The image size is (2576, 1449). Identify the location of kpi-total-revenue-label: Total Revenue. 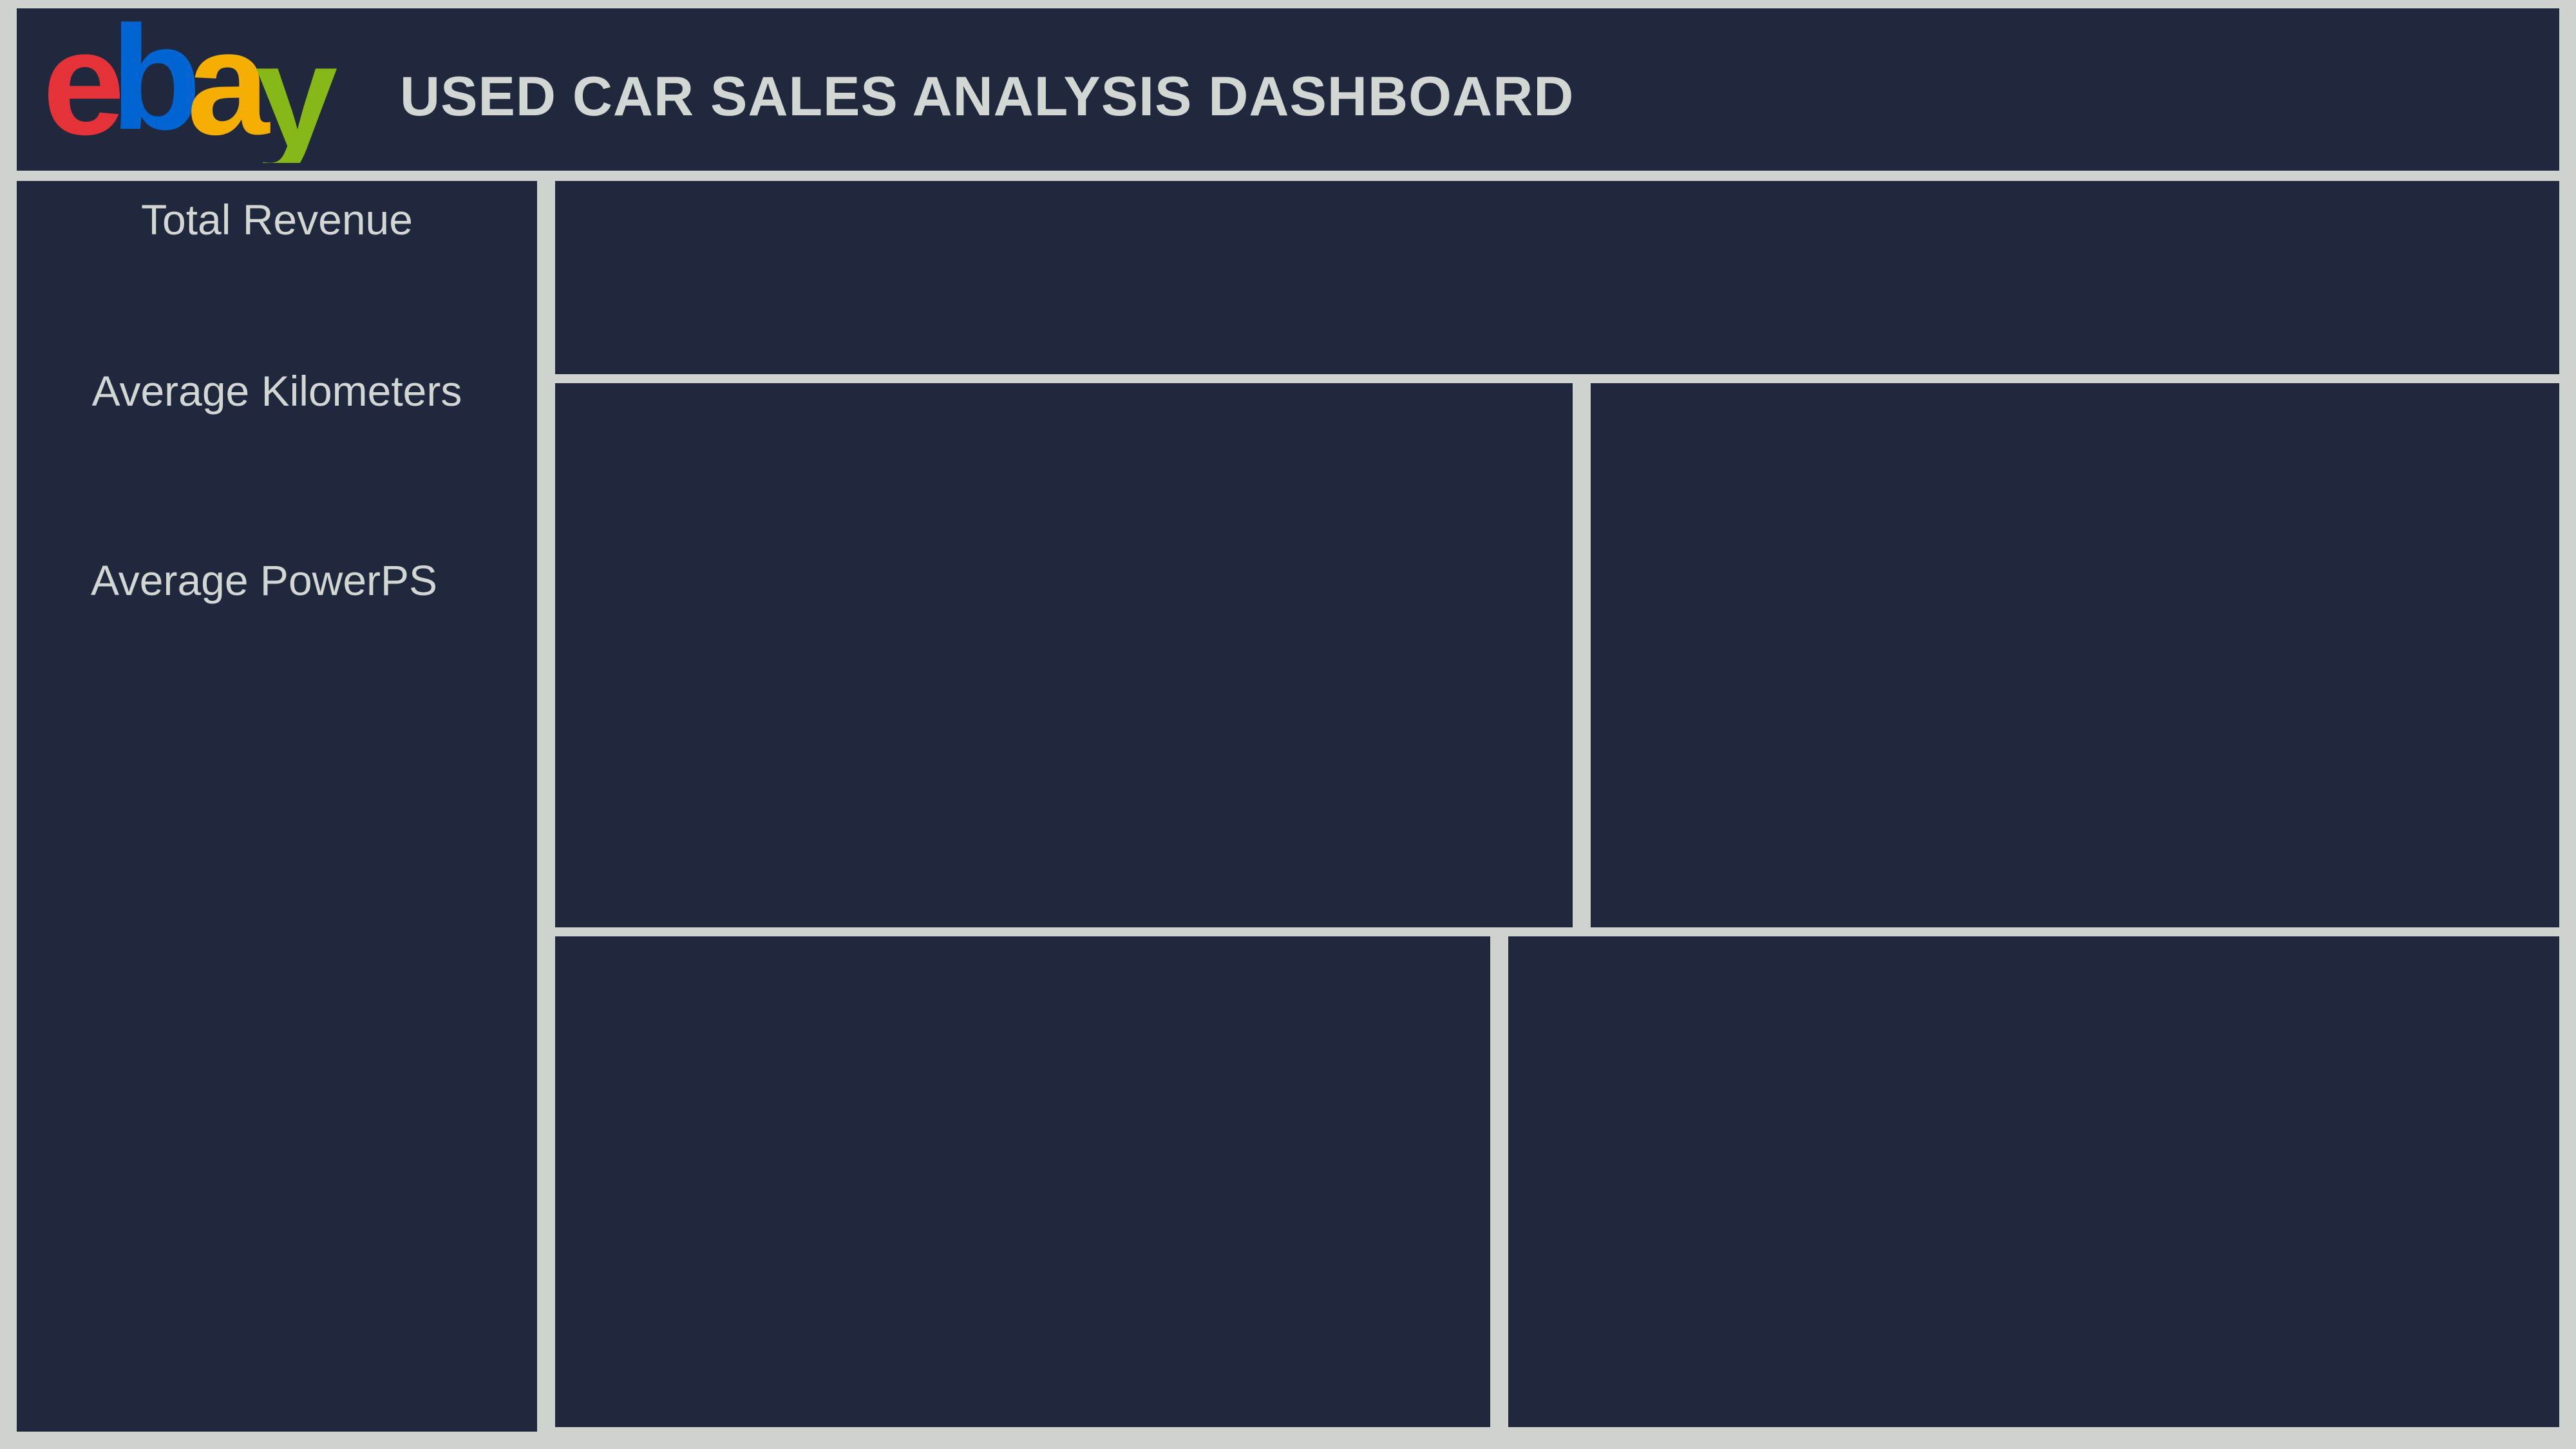
(277, 219).